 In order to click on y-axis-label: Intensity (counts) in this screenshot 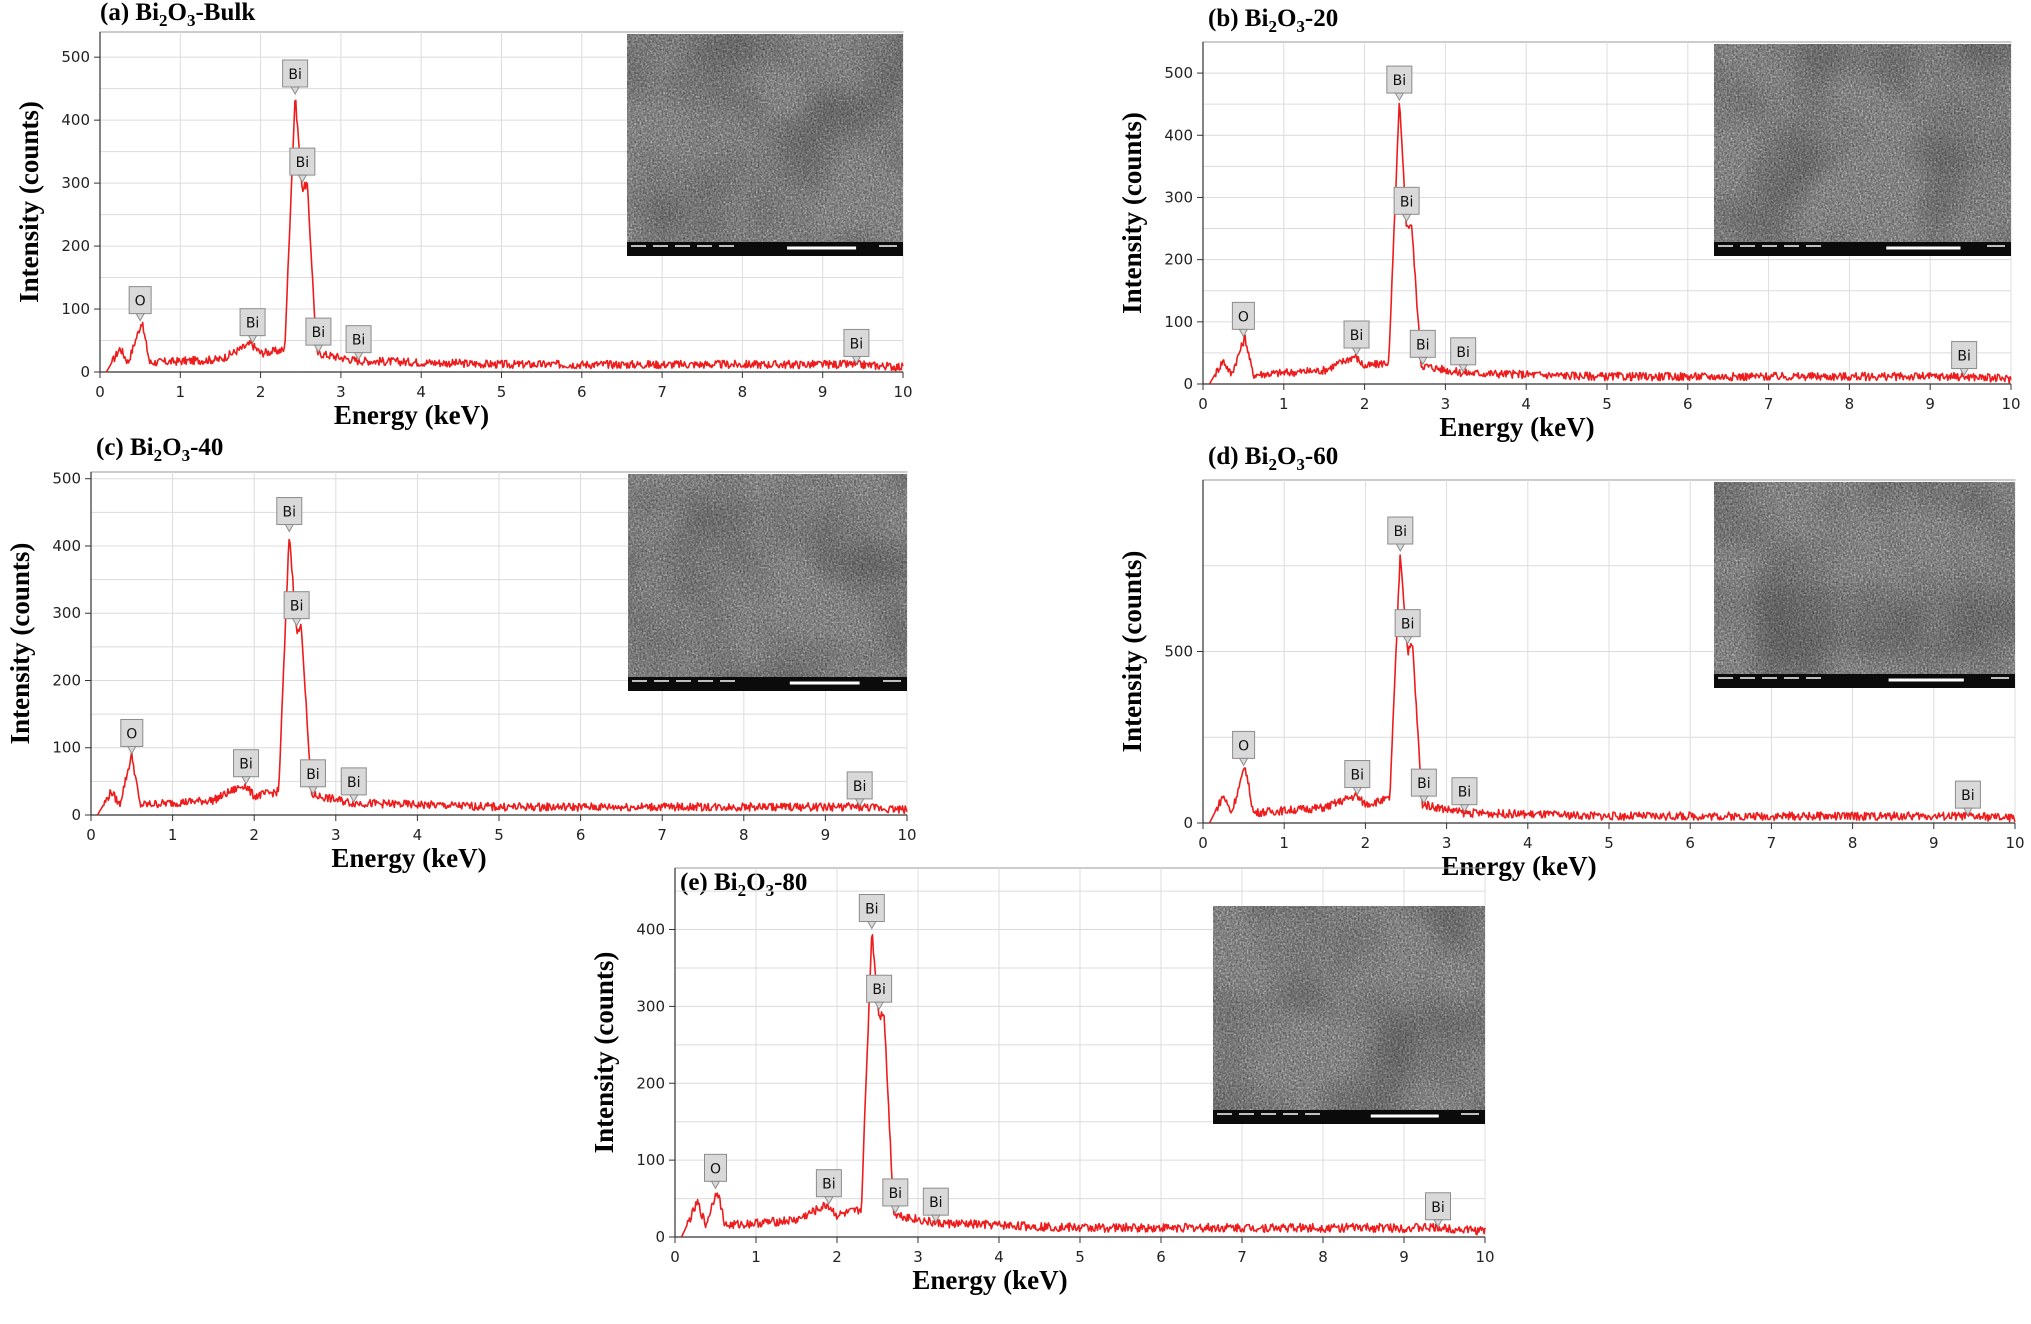, I will do `click(604, 1053)`.